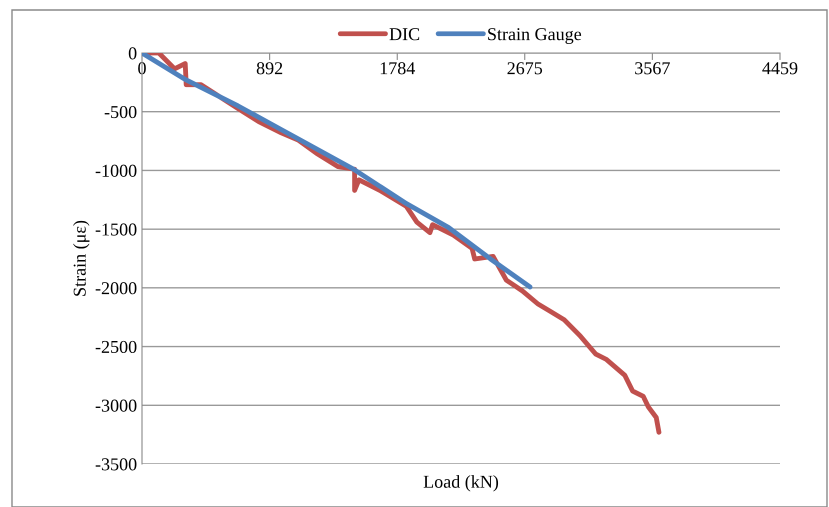 This screenshot has width=829, height=507. Describe the element at coordinates (780, 68) in the screenshot. I see `x-tick-label: 4459` at that location.